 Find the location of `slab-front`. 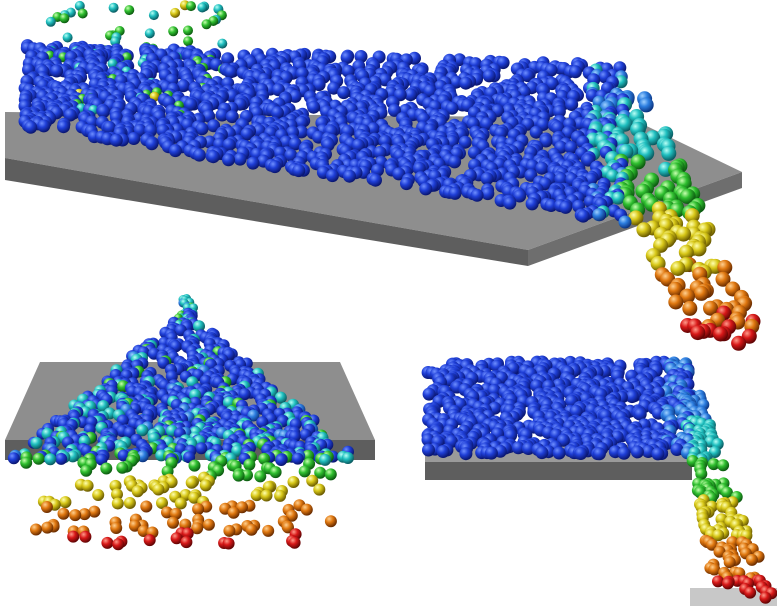

slab-front is located at coordinates (266, 212).